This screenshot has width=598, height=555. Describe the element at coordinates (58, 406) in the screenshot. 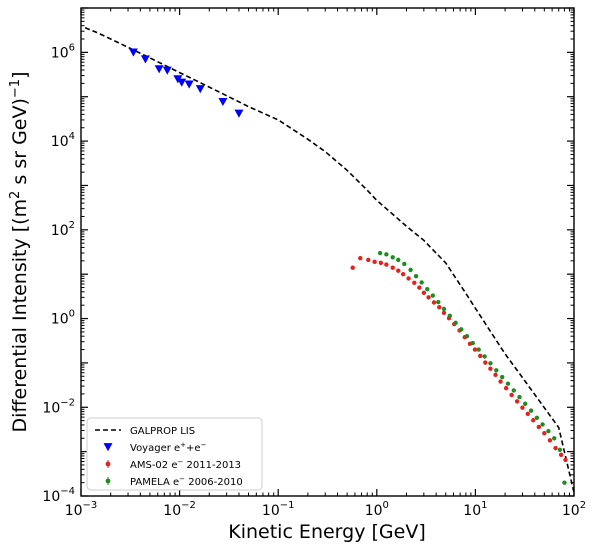

I see `y-tick-label: 10⁻²` at that location.